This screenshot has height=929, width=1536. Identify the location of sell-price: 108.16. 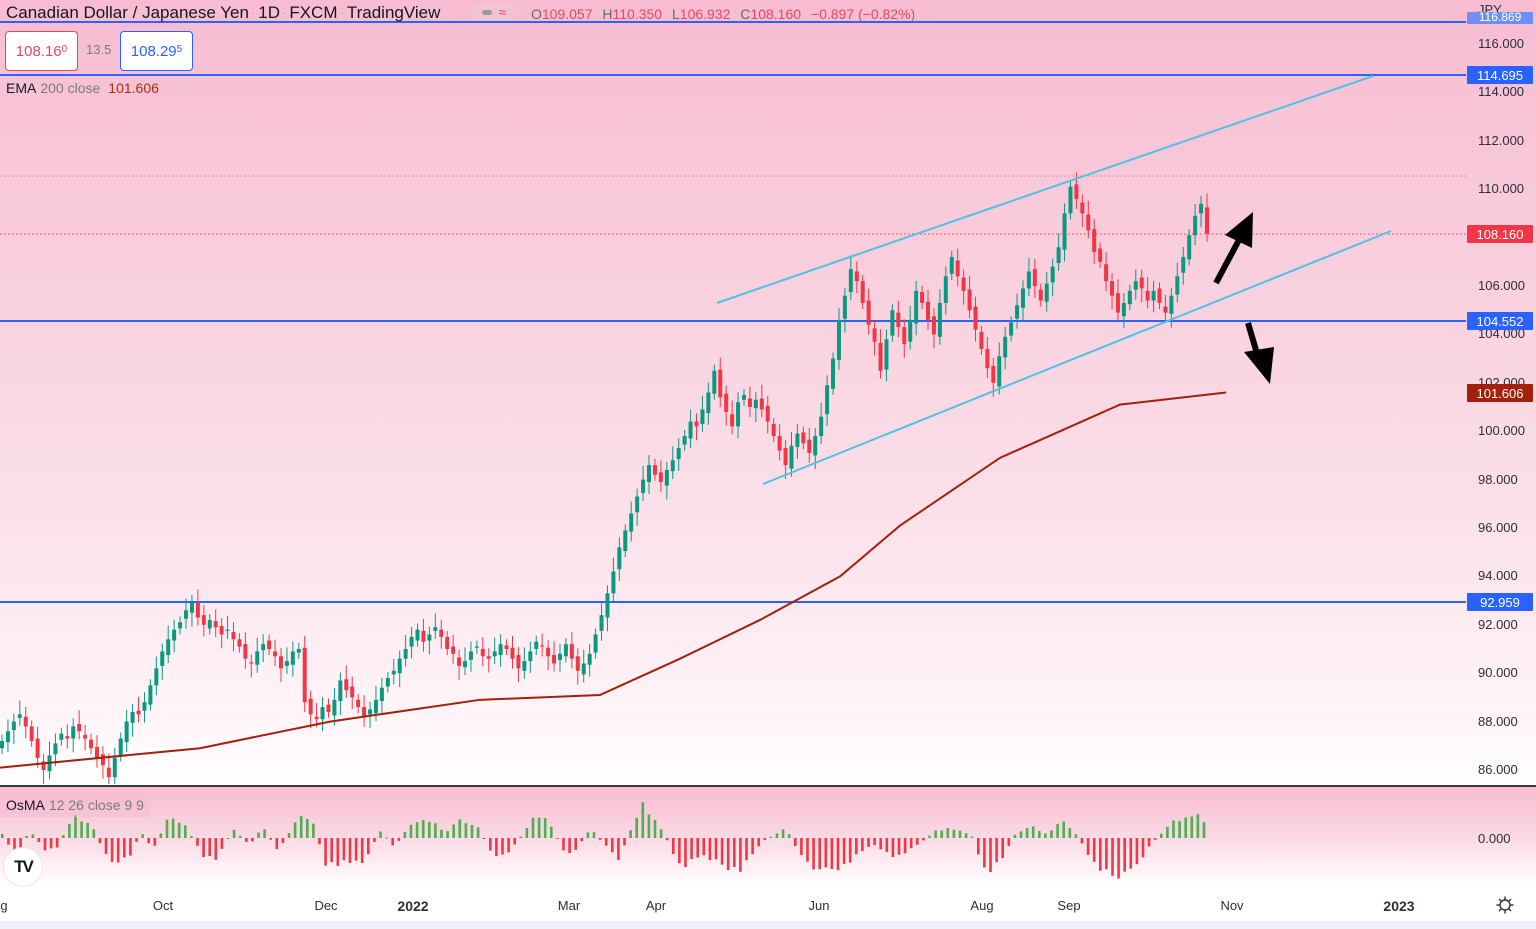
(38, 51).